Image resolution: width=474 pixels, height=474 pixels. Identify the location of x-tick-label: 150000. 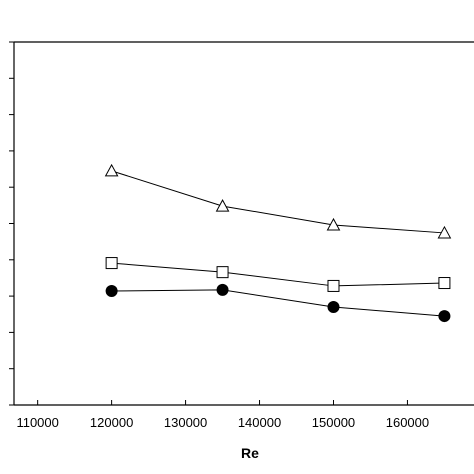
(333, 422).